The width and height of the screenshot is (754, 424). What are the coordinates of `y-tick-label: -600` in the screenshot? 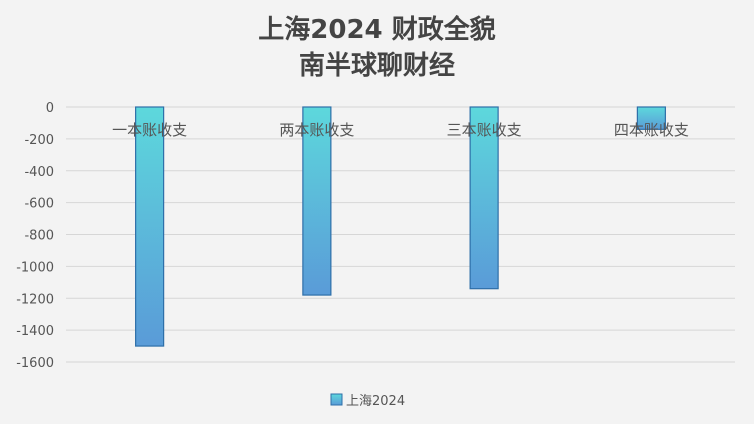 It's located at (39, 204).